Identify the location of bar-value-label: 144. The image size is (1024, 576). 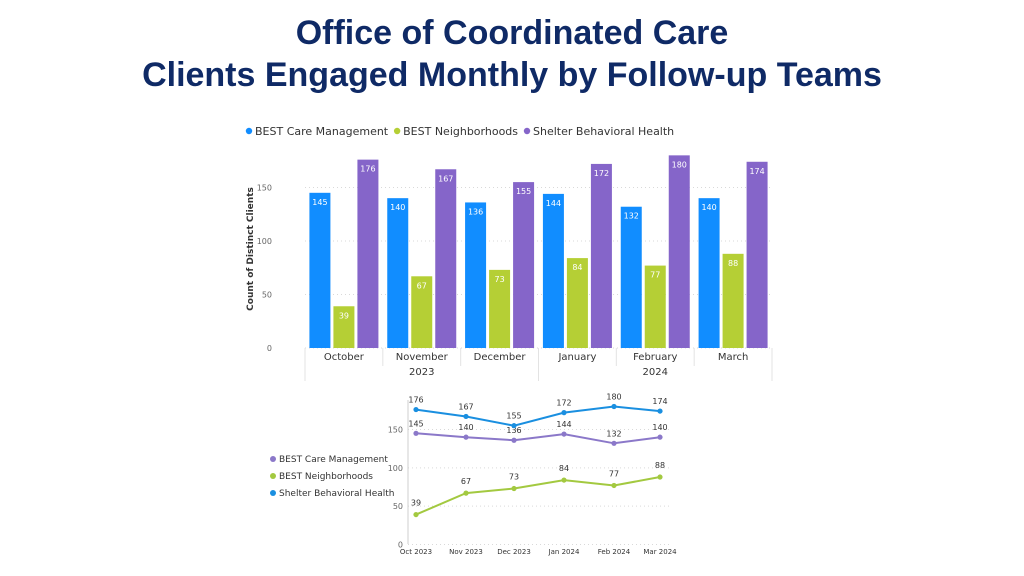
(553, 203).